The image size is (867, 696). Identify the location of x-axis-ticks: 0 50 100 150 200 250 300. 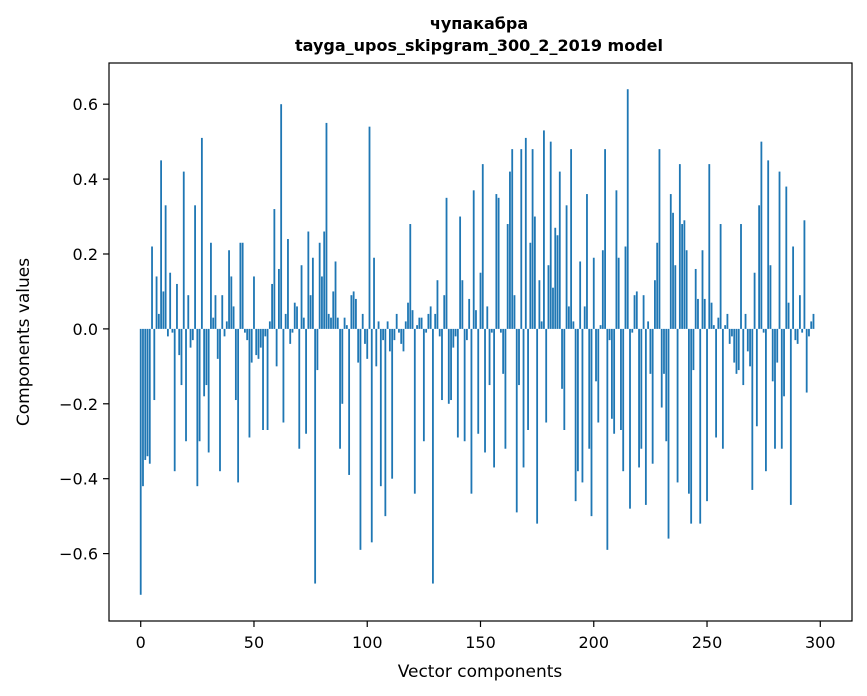
(486, 636).